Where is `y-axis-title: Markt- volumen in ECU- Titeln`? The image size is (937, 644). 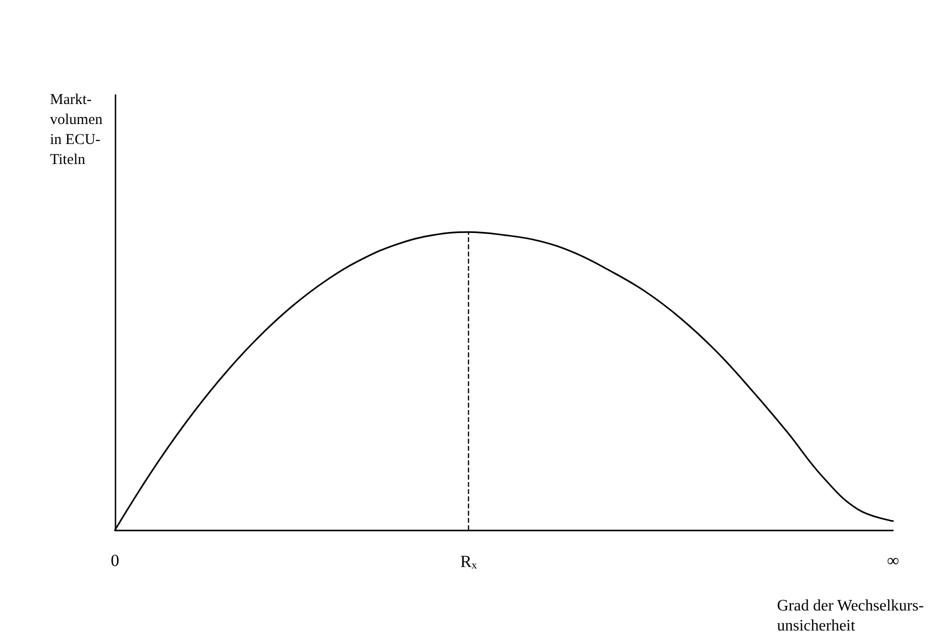 y-axis-title: Markt- volumen in ECU- Titeln is located at coordinates (76, 130).